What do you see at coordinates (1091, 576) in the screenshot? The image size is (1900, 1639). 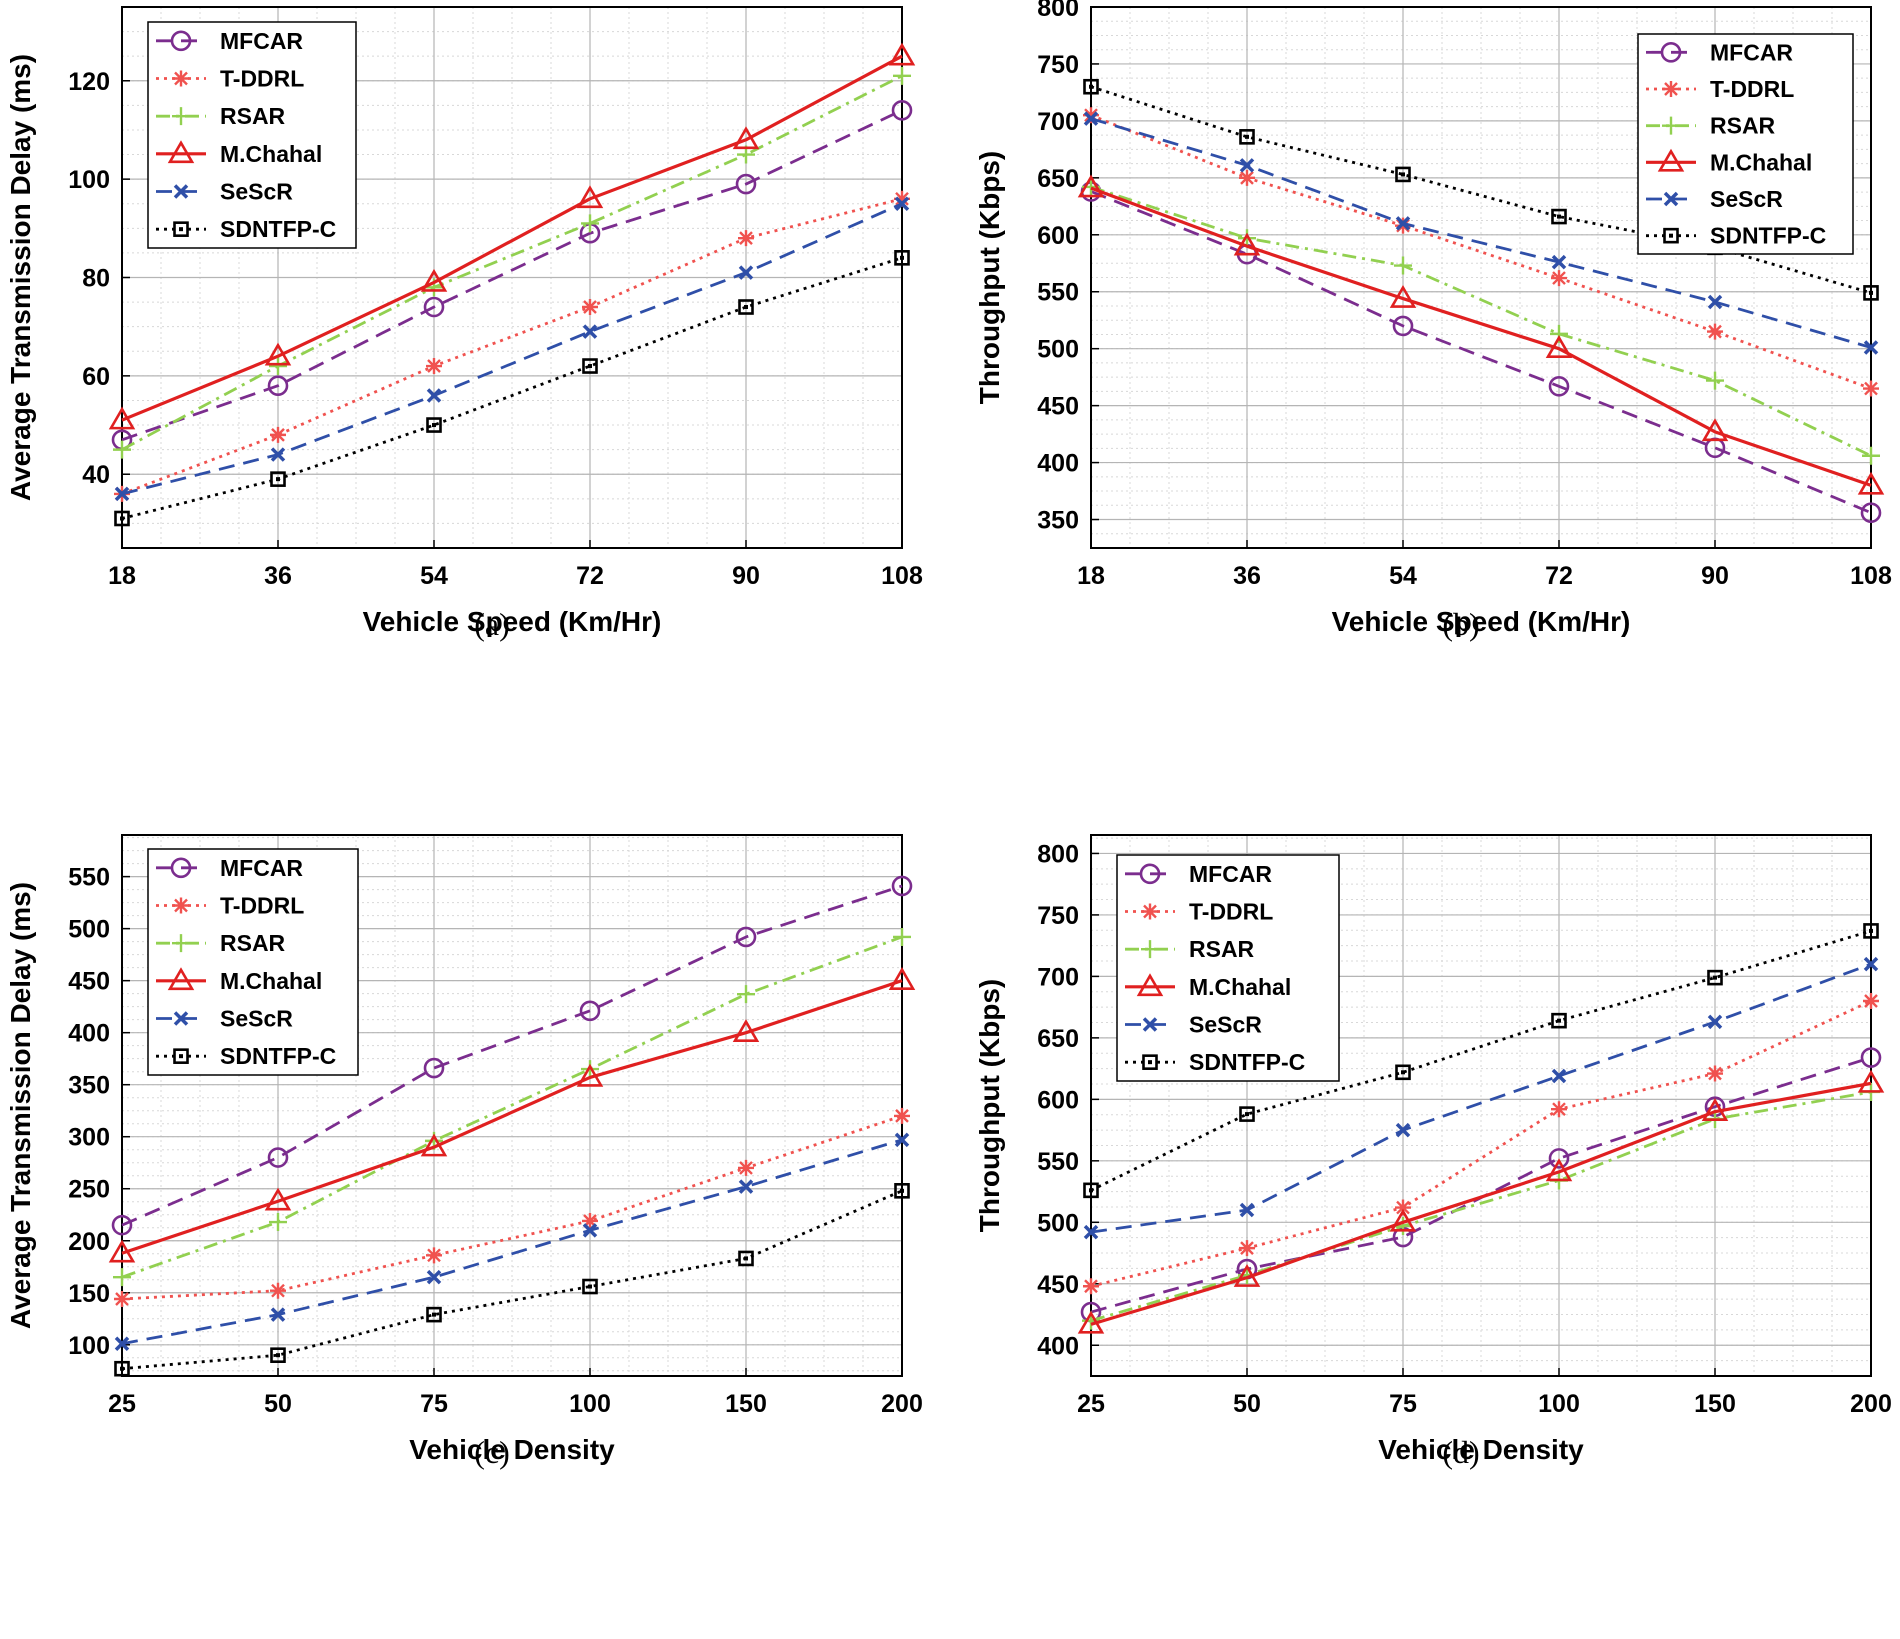 I see `x-tick-label: 18` at bounding box center [1091, 576].